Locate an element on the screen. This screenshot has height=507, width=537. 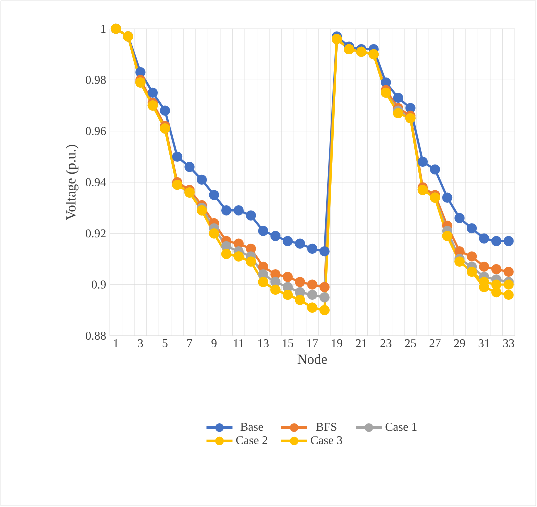
y-tick-label: 1 is located at coordinates (104, 29).